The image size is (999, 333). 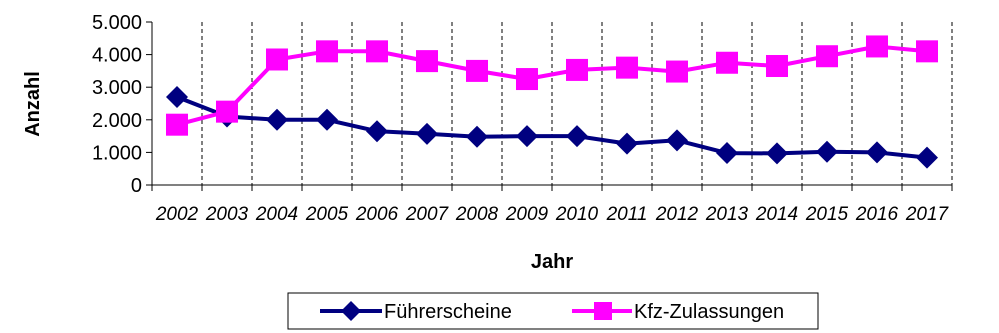 What do you see at coordinates (117, 104) in the screenshot?
I see `y-tick-labels: 0 1.000 2.000 3.000 4.000 5.000` at bounding box center [117, 104].